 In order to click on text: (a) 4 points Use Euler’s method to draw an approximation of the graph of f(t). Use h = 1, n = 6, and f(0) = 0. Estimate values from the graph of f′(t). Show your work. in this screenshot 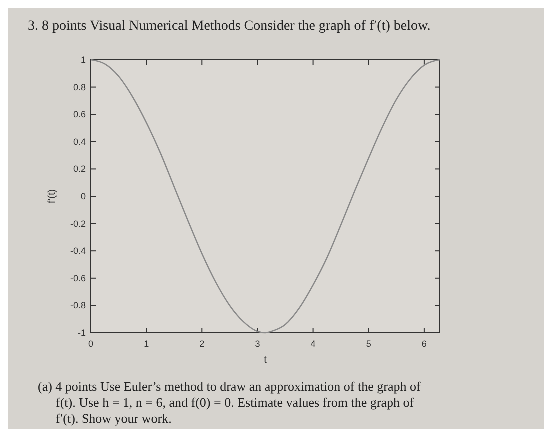, I will do `click(230, 402)`.